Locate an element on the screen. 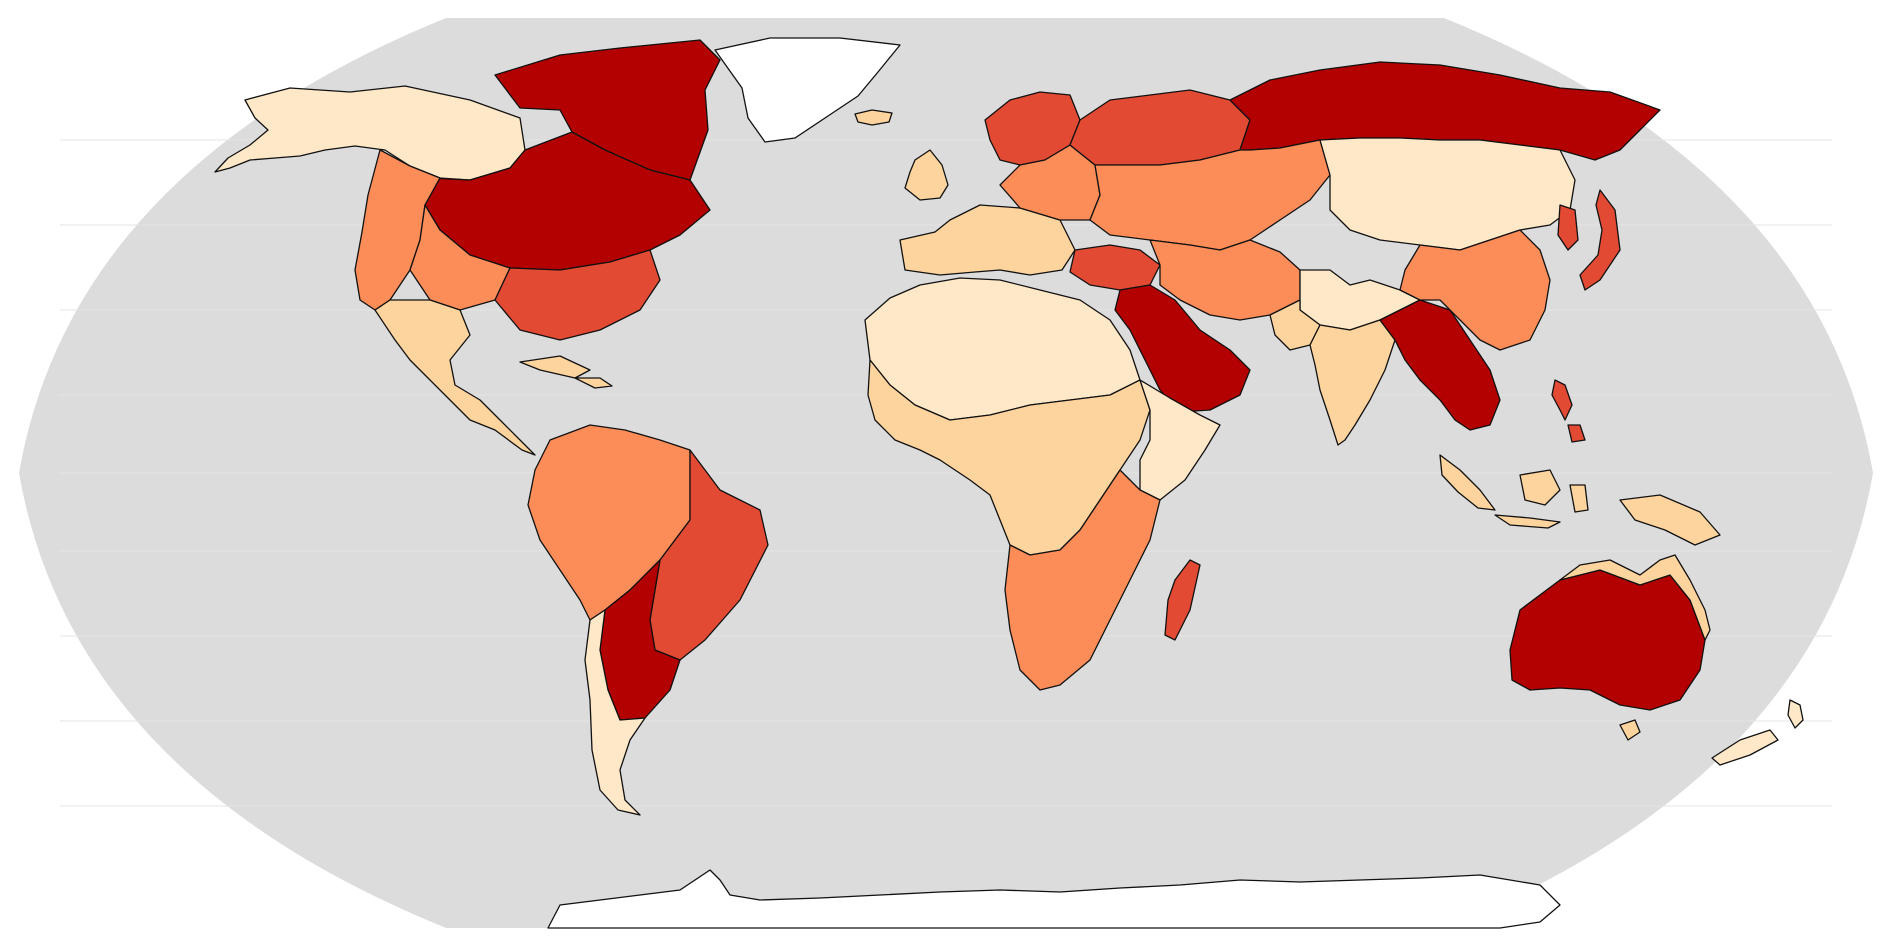 This screenshot has height=946, width=1892. region-alaska-yukon is located at coordinates (370, 133).